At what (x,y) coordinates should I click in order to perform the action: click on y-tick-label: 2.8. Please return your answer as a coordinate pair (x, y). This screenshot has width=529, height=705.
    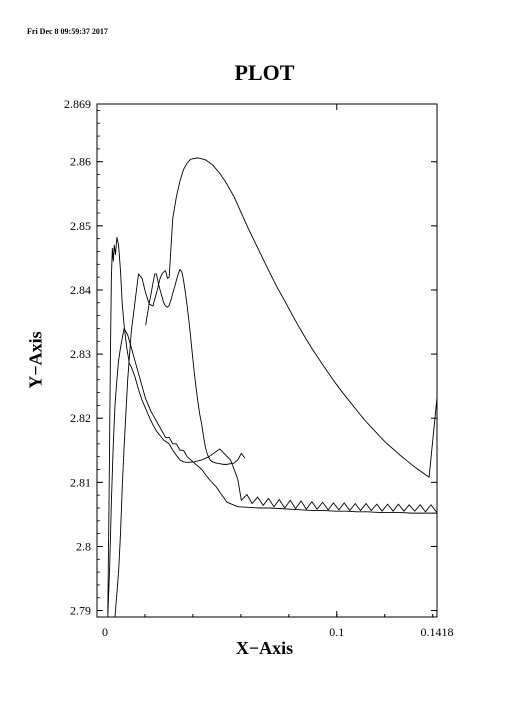
    Looking at the image, I should click on (83, 546).